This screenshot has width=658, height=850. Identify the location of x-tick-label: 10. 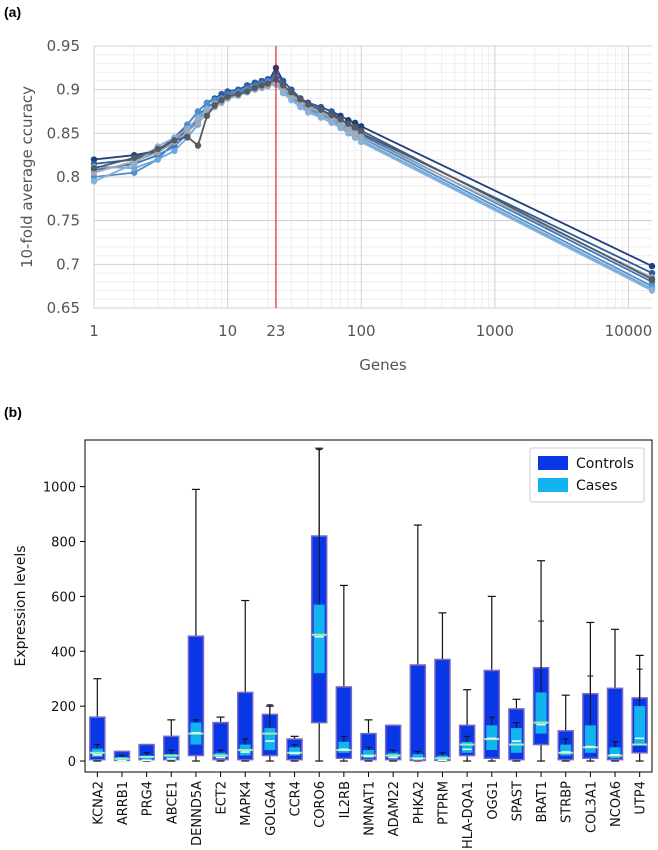
(227, 331).